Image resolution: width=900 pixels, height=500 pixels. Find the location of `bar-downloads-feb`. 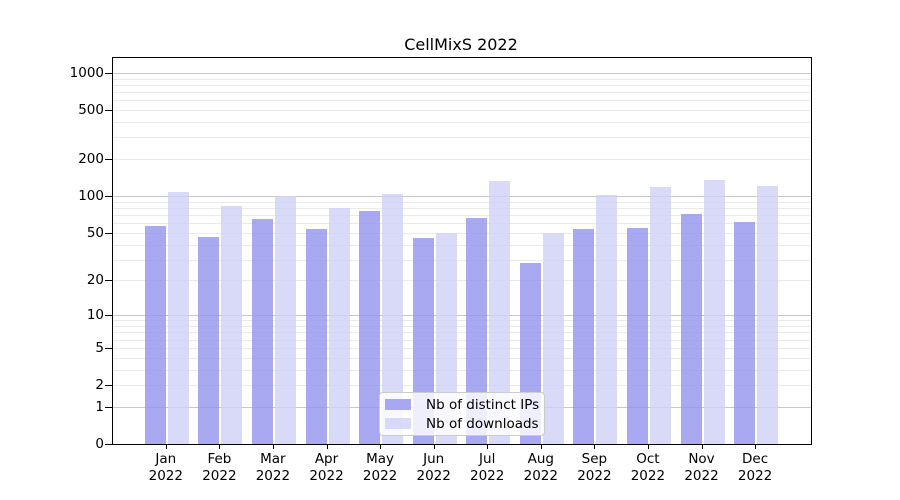

bar-downloads-feb is located at coordinates (232, 325).